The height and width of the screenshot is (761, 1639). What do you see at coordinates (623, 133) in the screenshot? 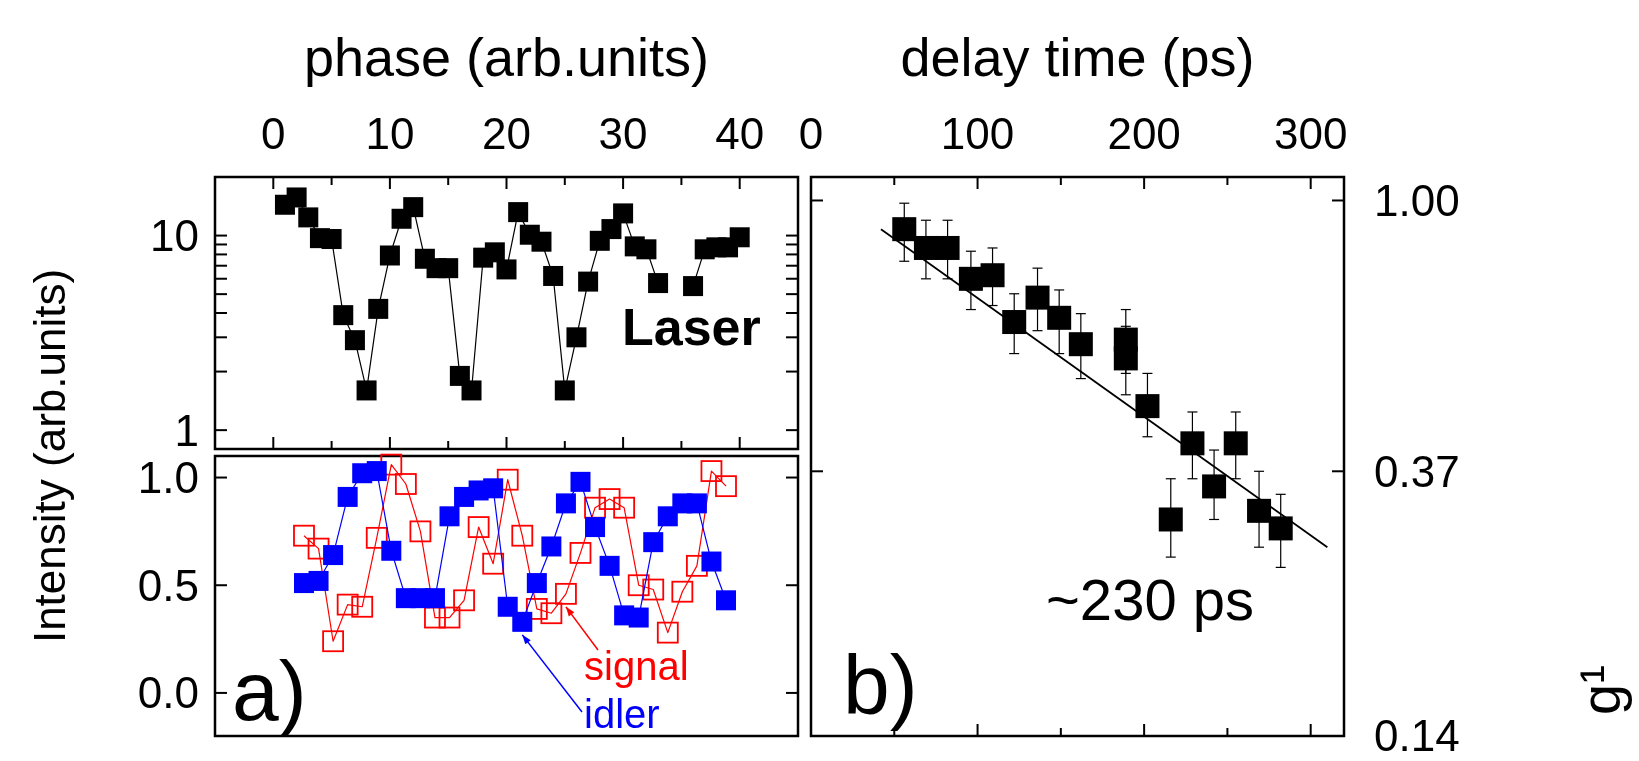
I see `x-tick-label: 30` at bounding box center [623, 133].